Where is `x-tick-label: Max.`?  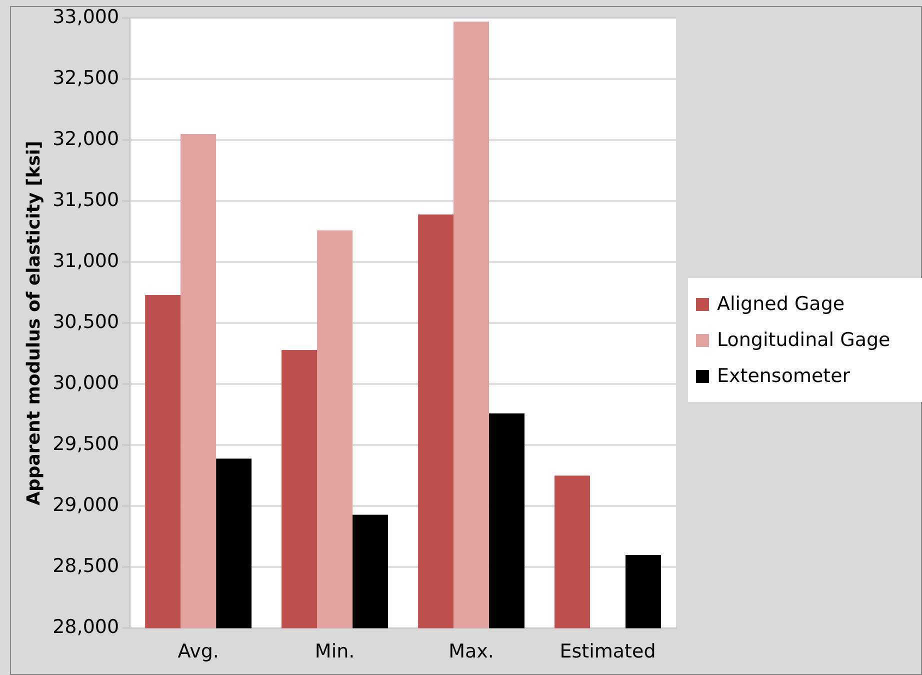
x-tick-label: Max. is located at coordinates (471, 651).